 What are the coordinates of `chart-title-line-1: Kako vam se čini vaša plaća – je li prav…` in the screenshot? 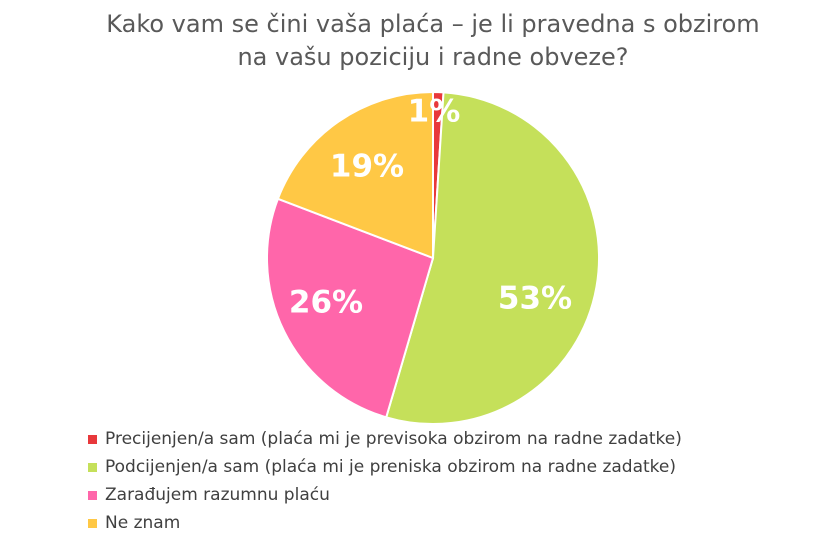 It's located at (433, 24).